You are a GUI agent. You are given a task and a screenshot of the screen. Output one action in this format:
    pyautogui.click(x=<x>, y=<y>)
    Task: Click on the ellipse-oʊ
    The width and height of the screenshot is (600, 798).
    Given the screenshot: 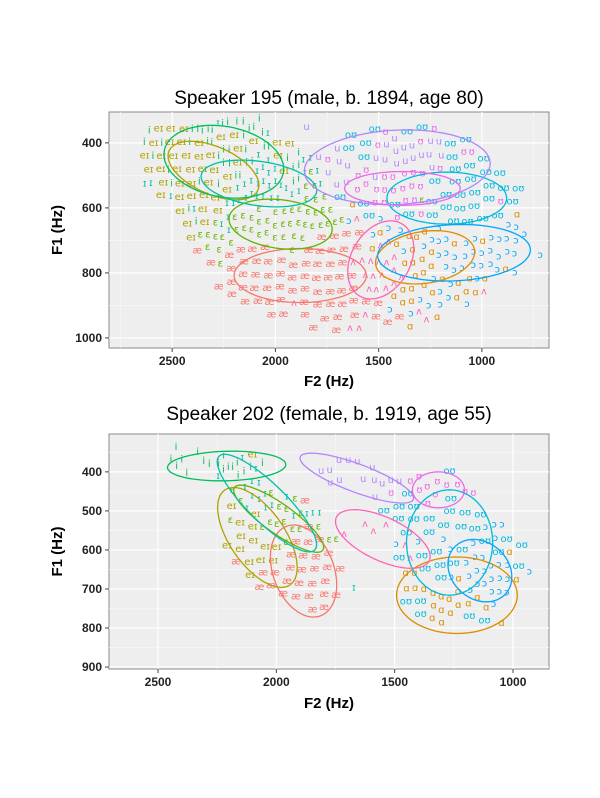 What is the action you would take?
    pyautogui.click(x=449, y=542)
    